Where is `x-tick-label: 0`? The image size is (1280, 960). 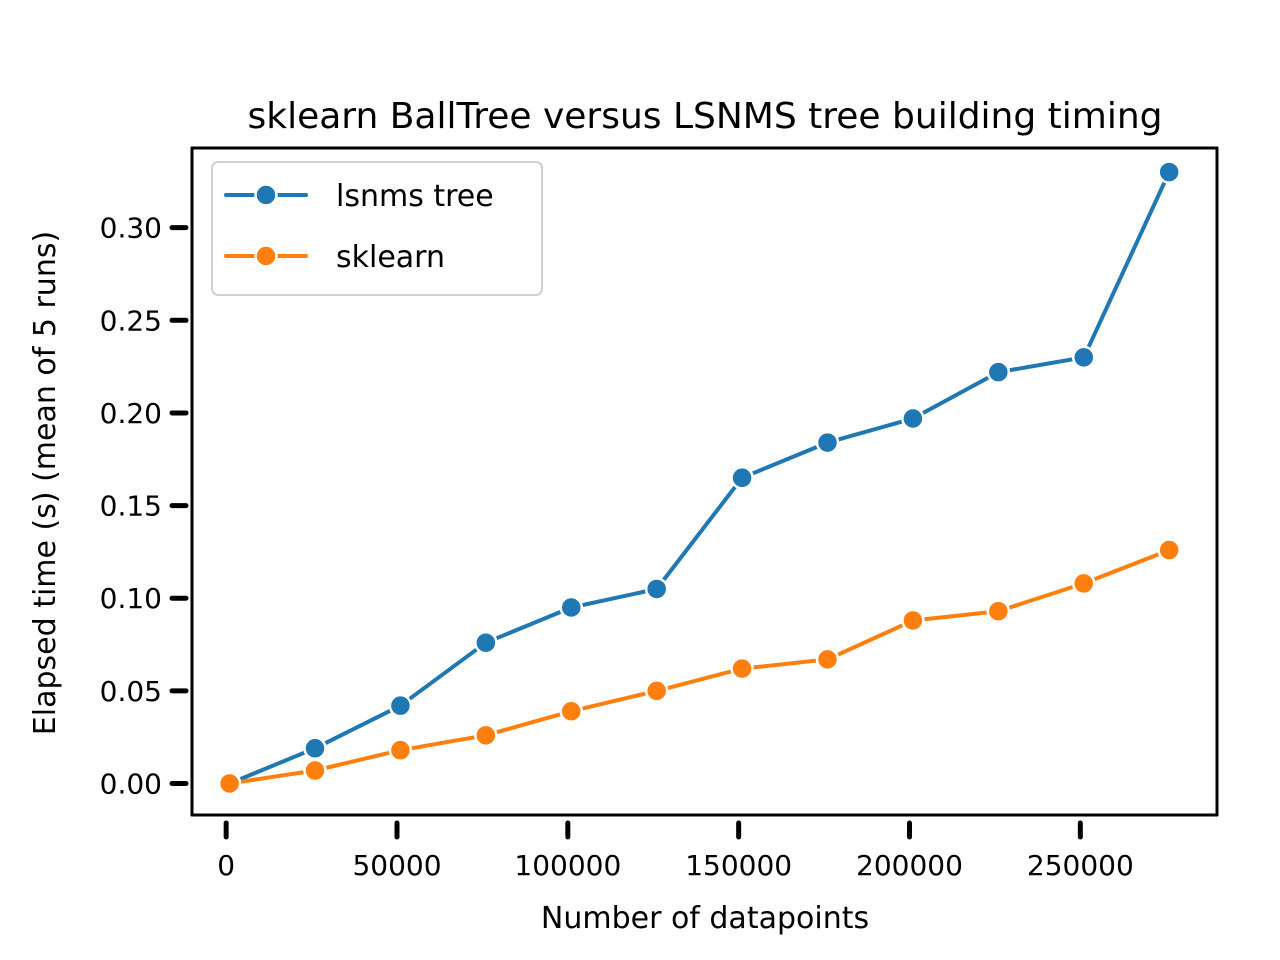
x-tick-label: 0 is located at coordinates (226, 865).